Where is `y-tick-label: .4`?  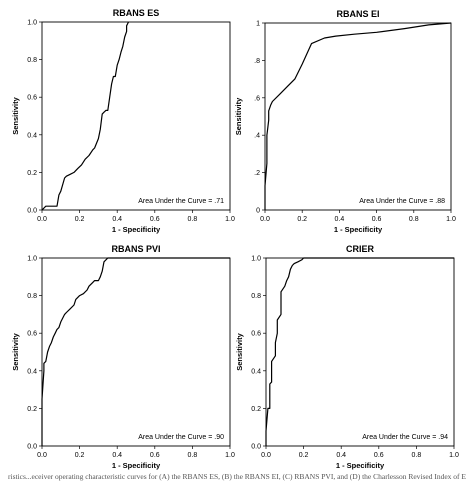 y-tick-label: .4 is located at coordinates (257, 136).